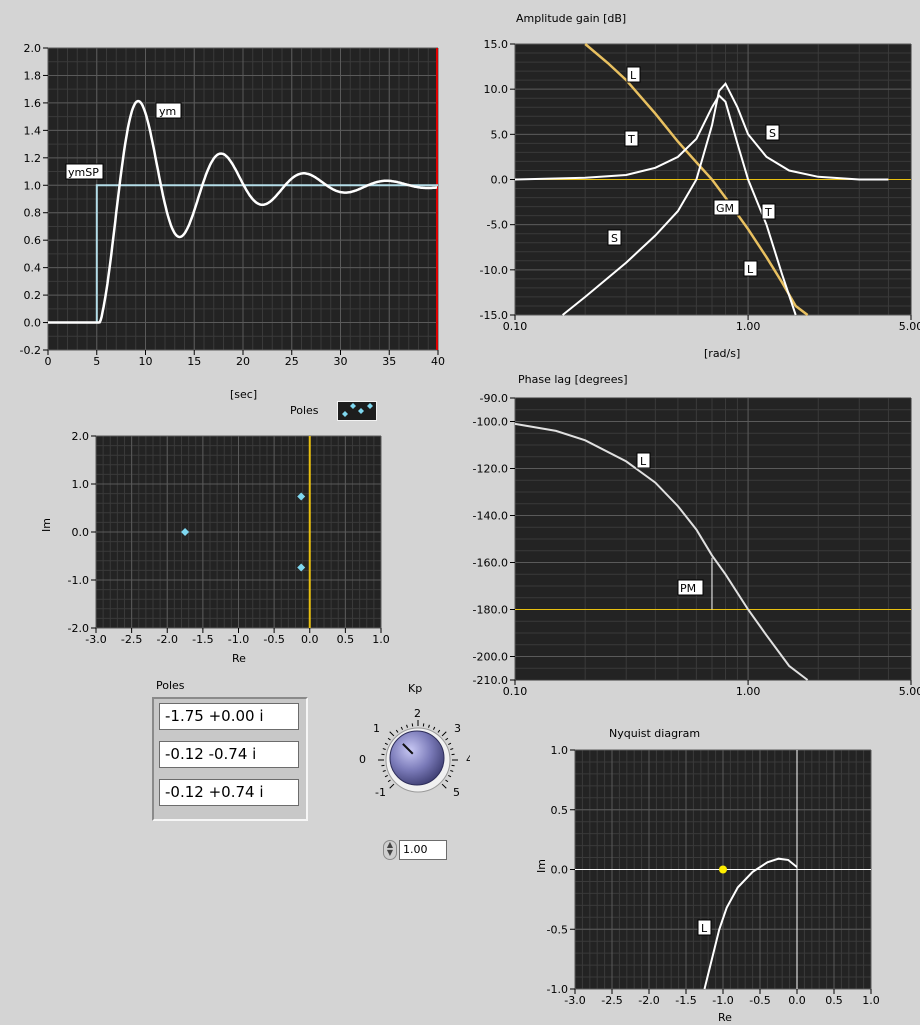  Describe the element at coordinates (202, 639) in the screenshot. I see `poles-xtick-label: -1.5` at that location.